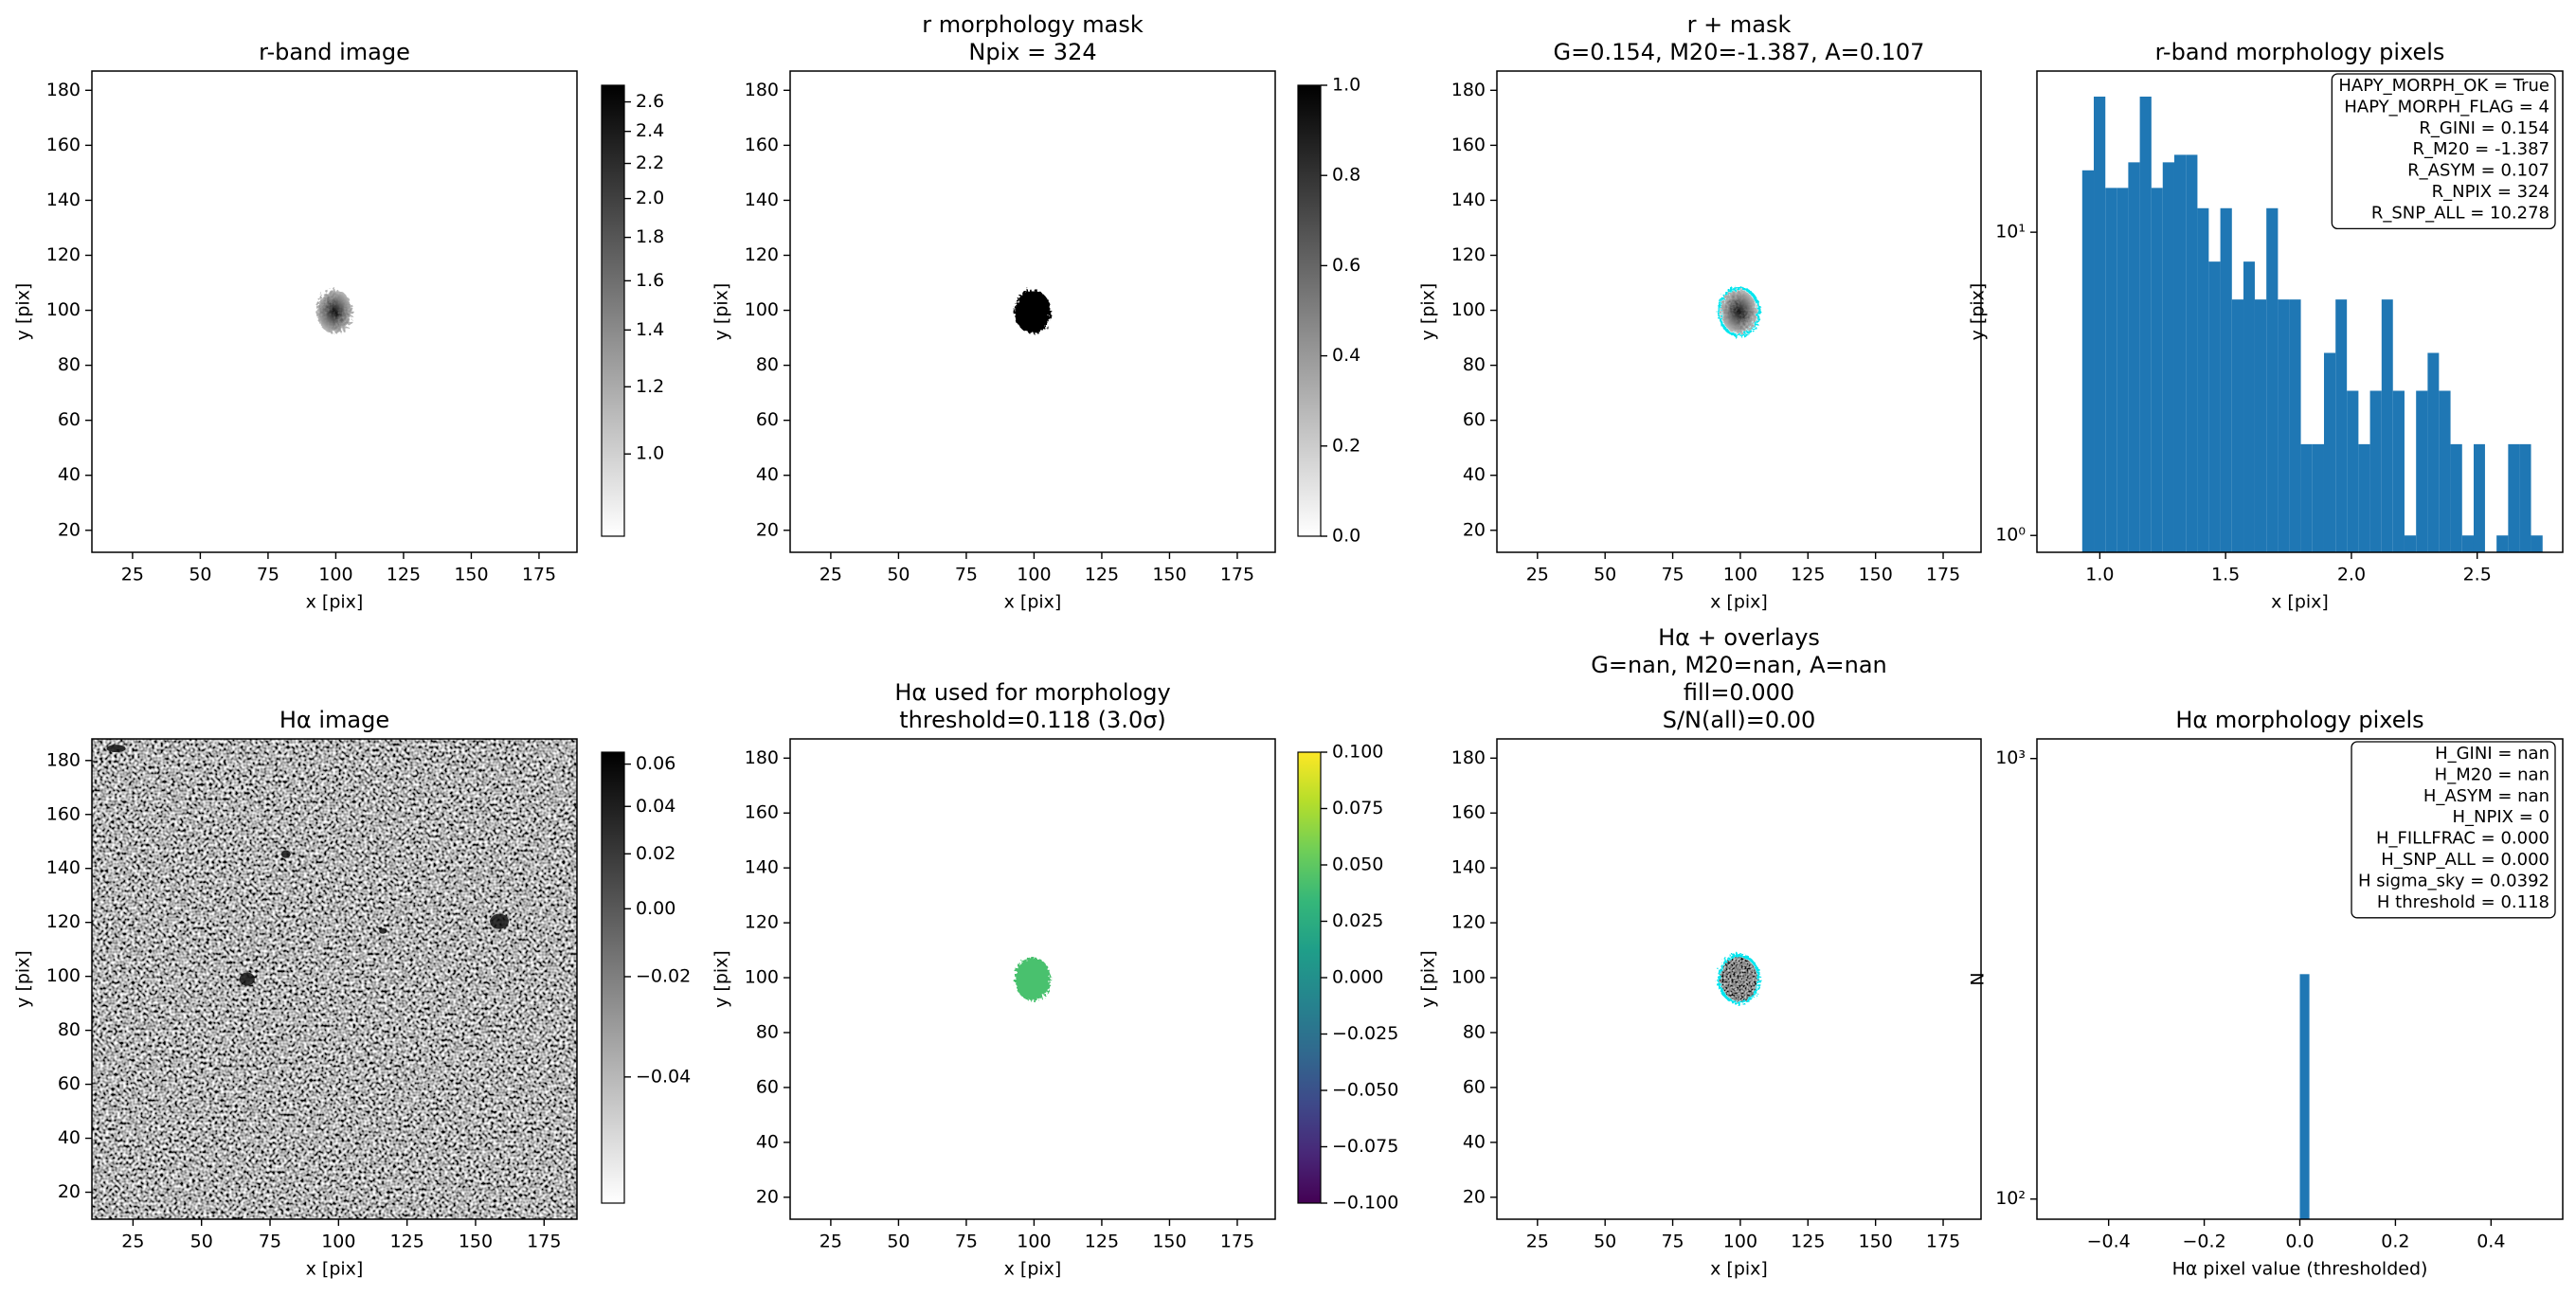  Describe the element at coordinates (1033, 979) in the screenshot. I see `image-blob` at that location.